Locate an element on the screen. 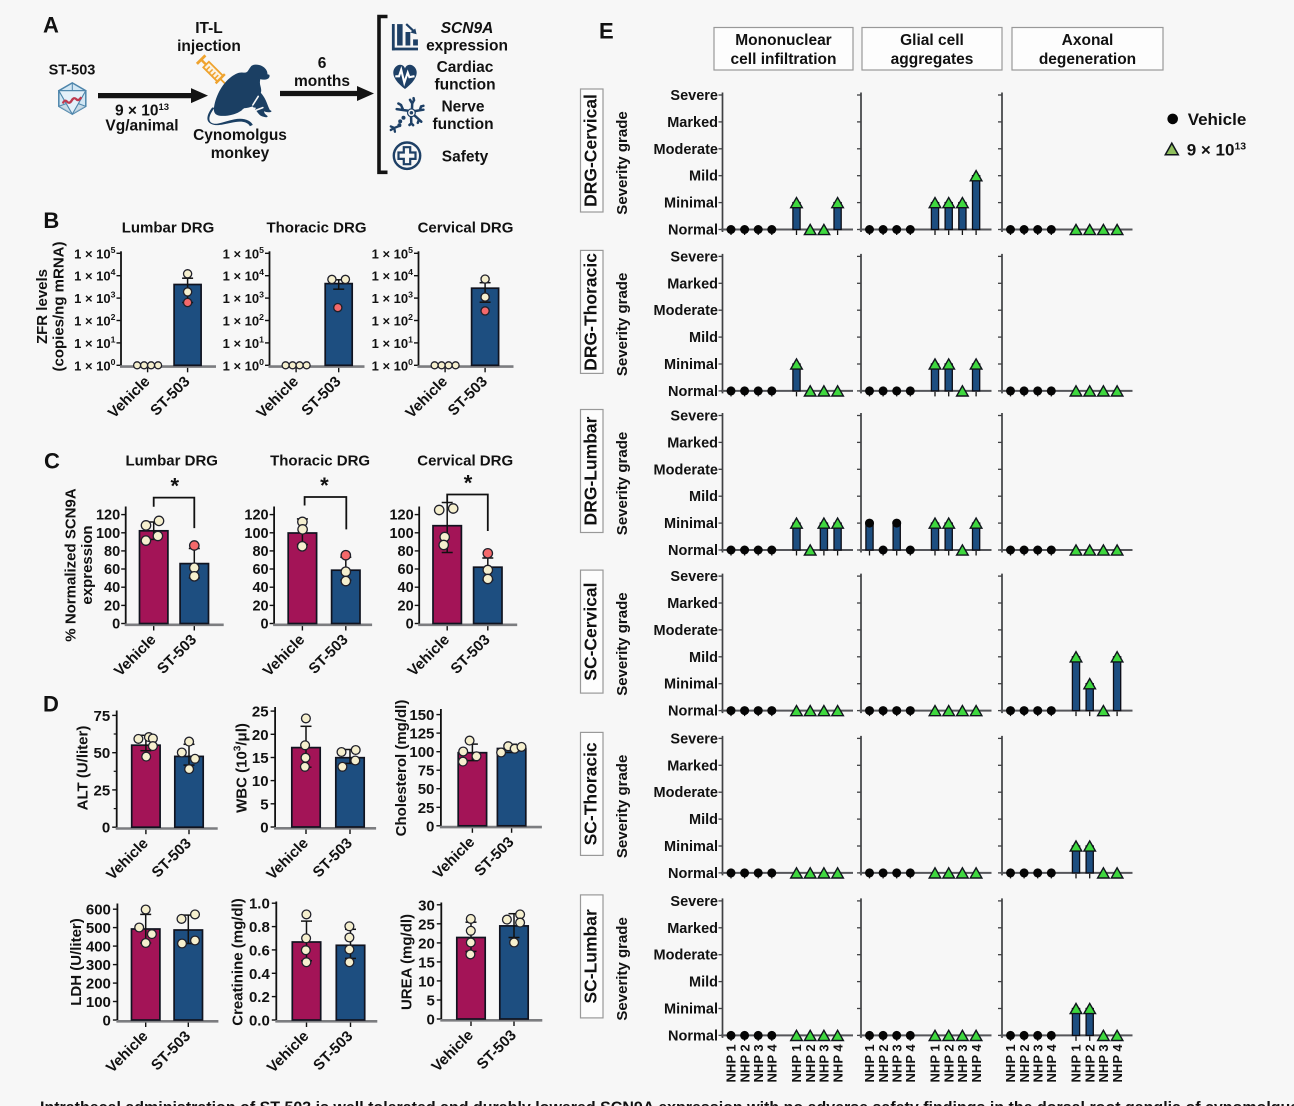 This screenshot has height=1106, width=1294. svg-text: A is located at coordinates (51, 25).